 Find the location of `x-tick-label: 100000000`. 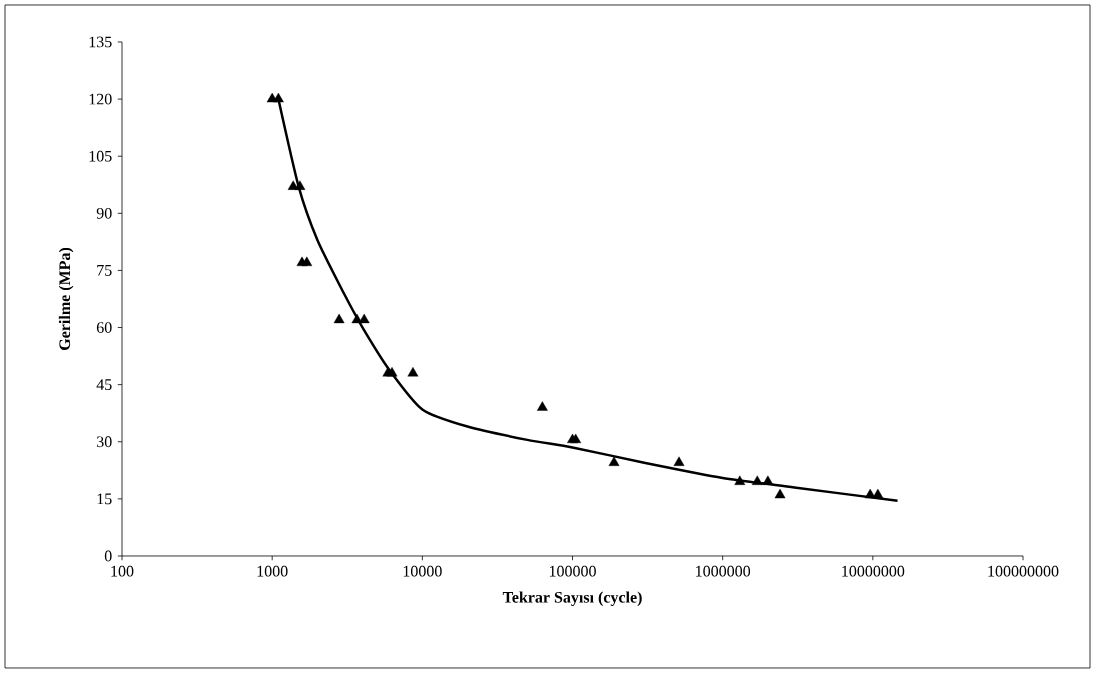

x-tick-label: 100000000 is located at coordinates (1023, 571).